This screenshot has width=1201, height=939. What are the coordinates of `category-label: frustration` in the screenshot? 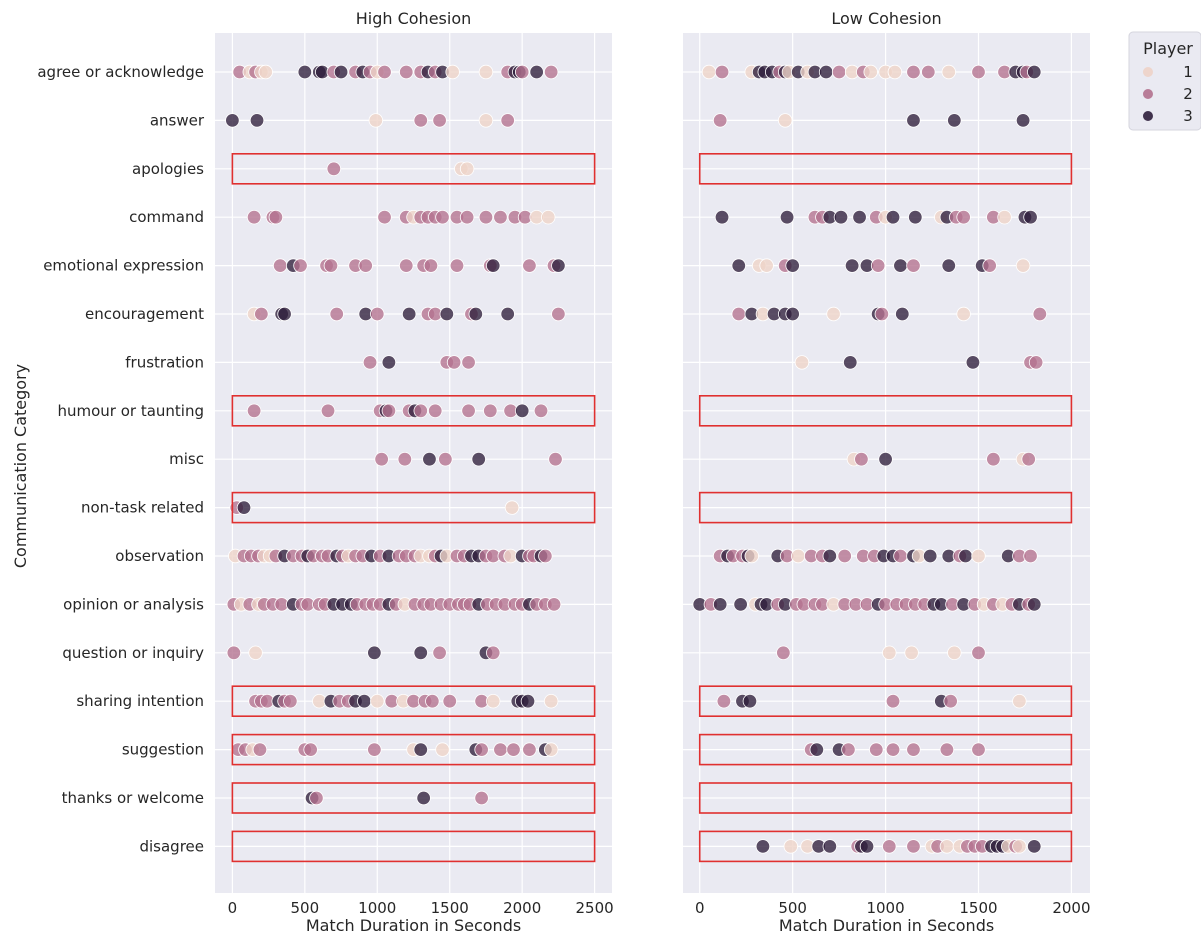 It's located at (164, 362).